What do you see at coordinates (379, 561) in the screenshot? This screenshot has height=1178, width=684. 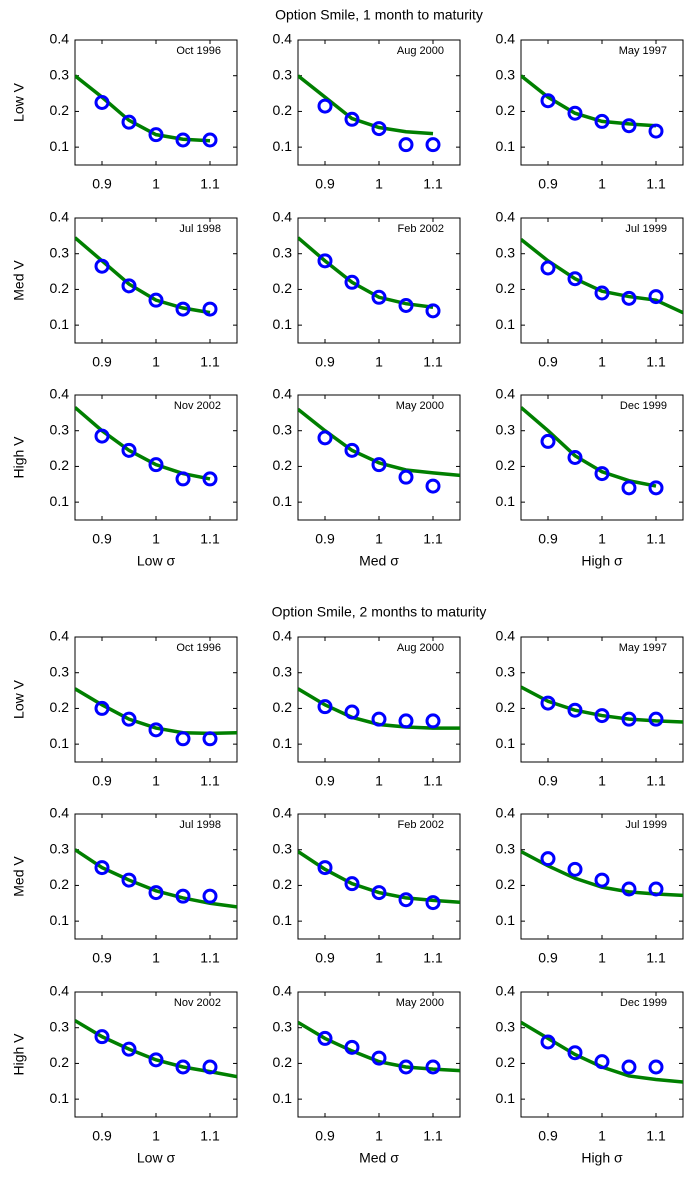 I see `x-axis-label: Med σ` at bounding box center [379, 561].